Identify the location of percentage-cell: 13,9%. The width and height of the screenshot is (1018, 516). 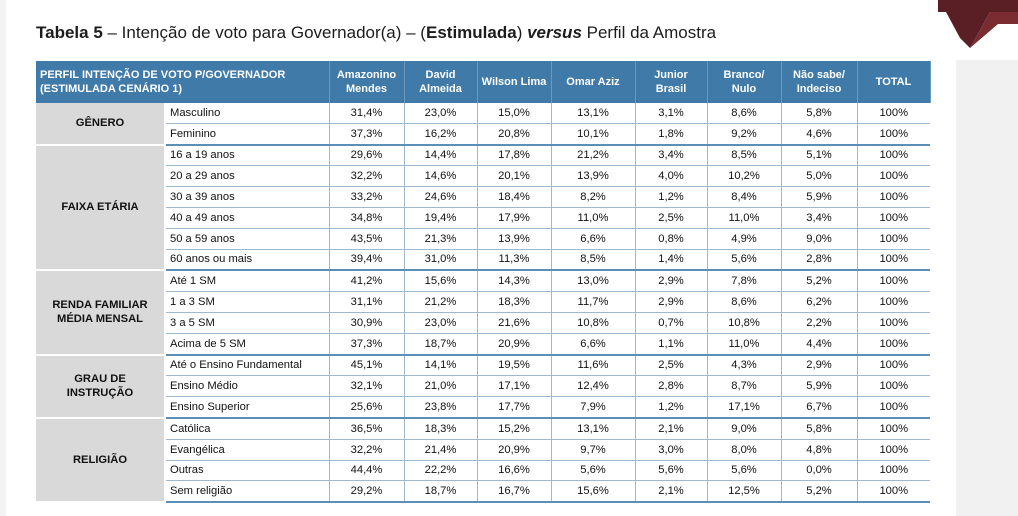
(513, 239).